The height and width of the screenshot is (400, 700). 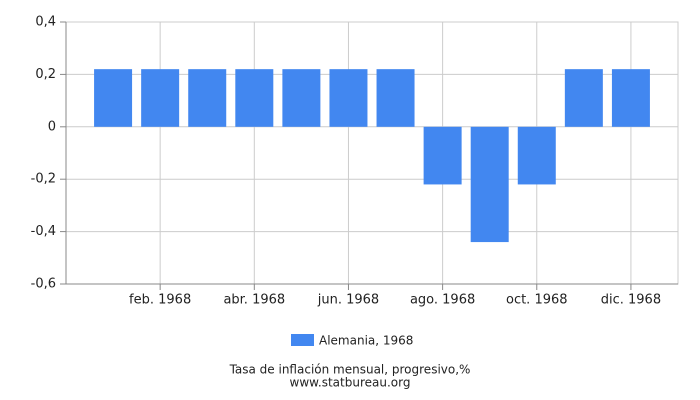 What do you see at coordinates (442, 300) in the screenshot?
I see `x-tick-label: ago. 1968` at bounding box center [442, 300].